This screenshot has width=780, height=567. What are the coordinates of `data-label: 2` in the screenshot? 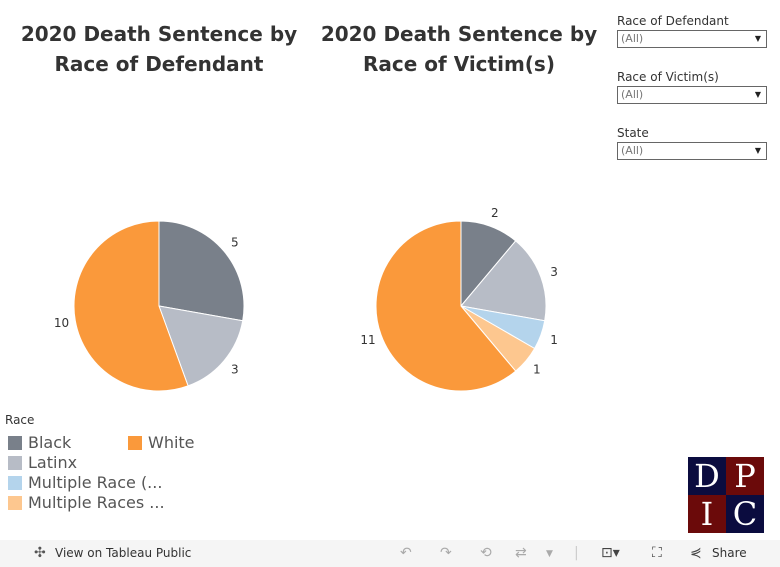 It's located at (495, 213).